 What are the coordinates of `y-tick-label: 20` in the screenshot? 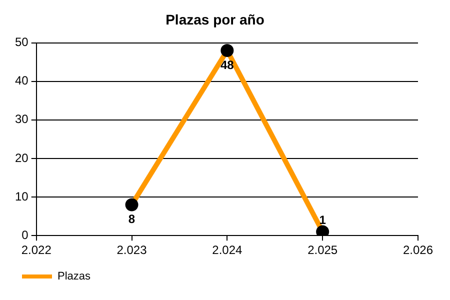 It's located at (21, 157).